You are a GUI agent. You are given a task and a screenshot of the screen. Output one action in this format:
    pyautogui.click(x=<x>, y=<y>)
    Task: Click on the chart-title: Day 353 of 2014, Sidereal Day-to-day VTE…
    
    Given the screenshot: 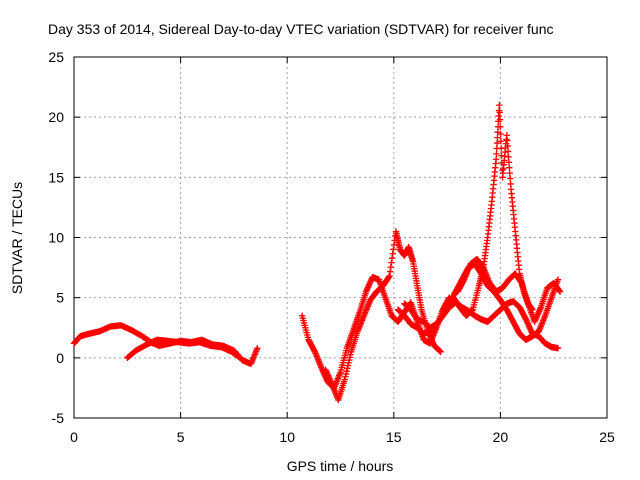 What is the action you would take?
    pyautogui.click(x=301, y=29)
    